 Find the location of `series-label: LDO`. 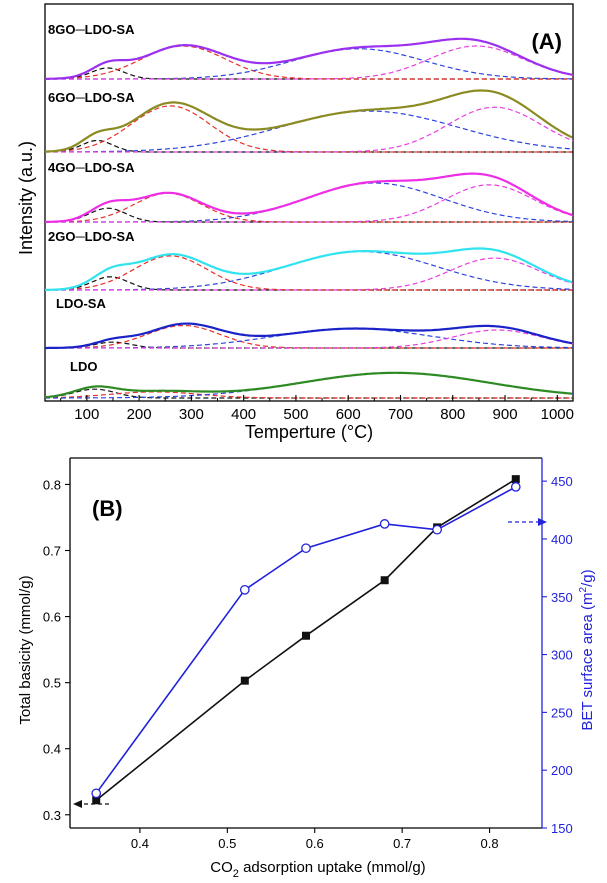

series-label: LDO is located at coordinates (83, 366).